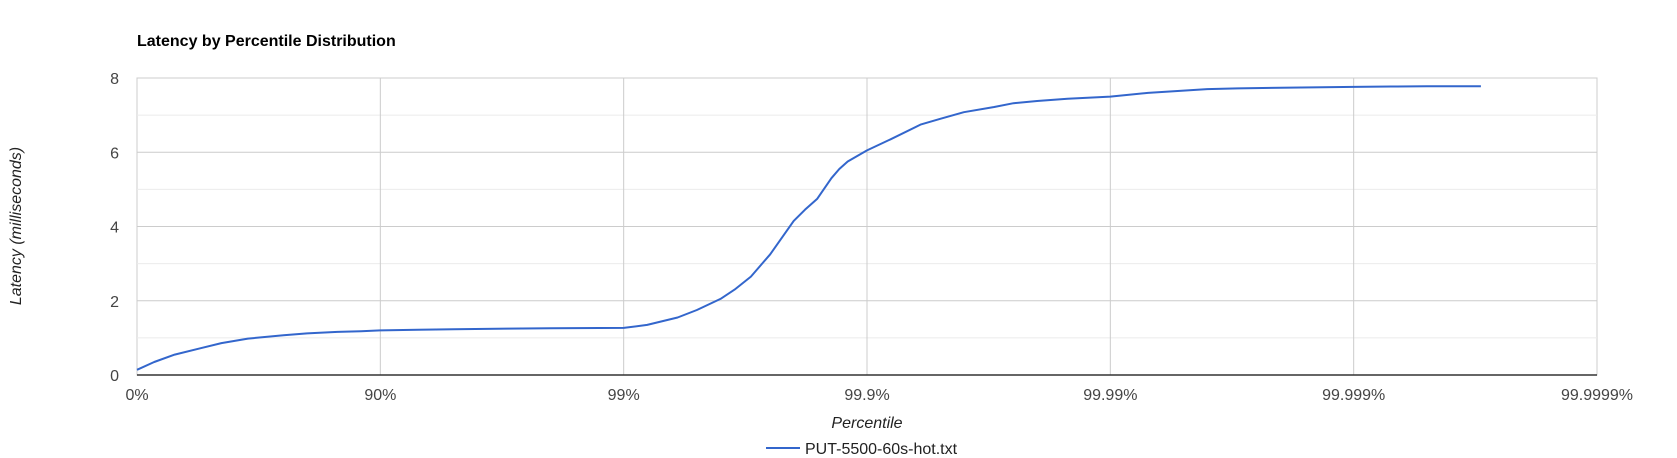 The width and height of the screenshot is (1677, 458). What do you see at coordinates (380, 395) in the screenshot?
I see `x-tick-label: 90%` at bounding box center [380, 395].